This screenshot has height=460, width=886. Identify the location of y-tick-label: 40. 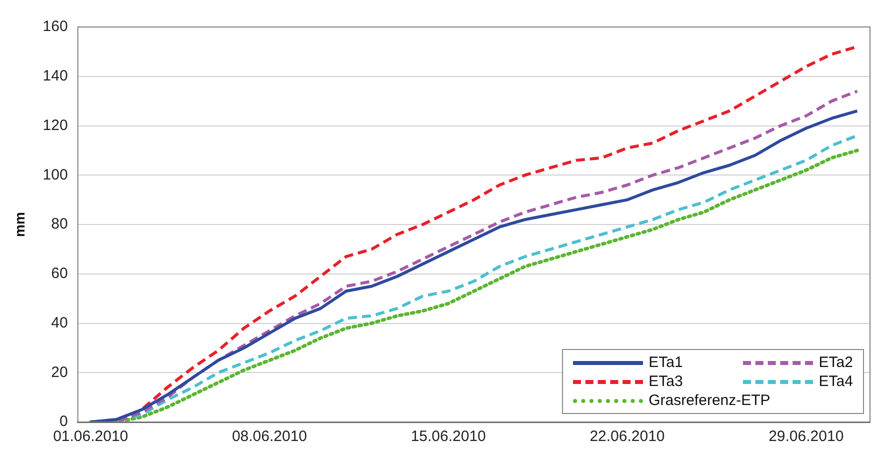
(59, 323).